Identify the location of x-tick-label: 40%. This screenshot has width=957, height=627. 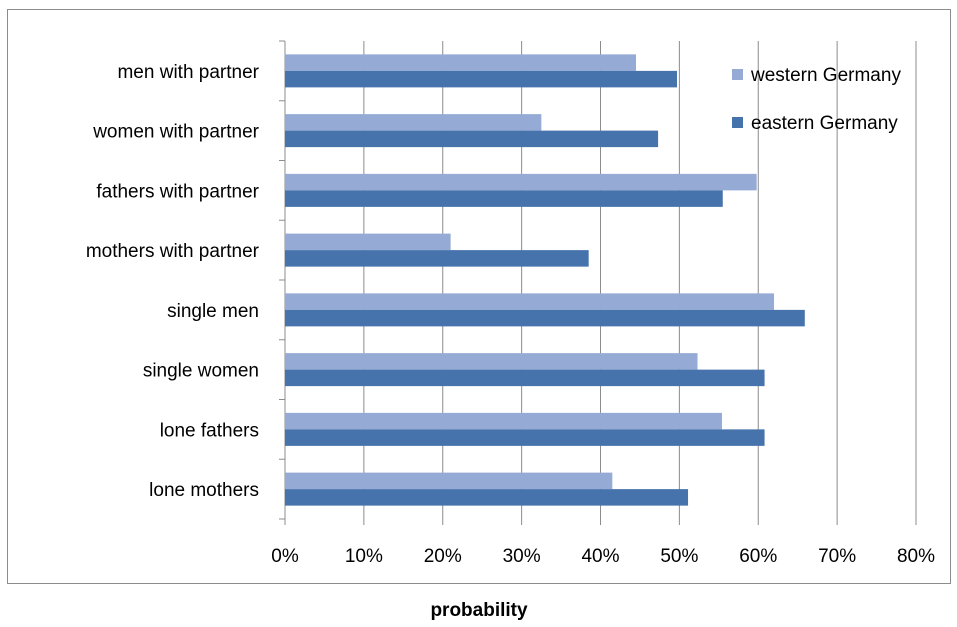
(600, 556).